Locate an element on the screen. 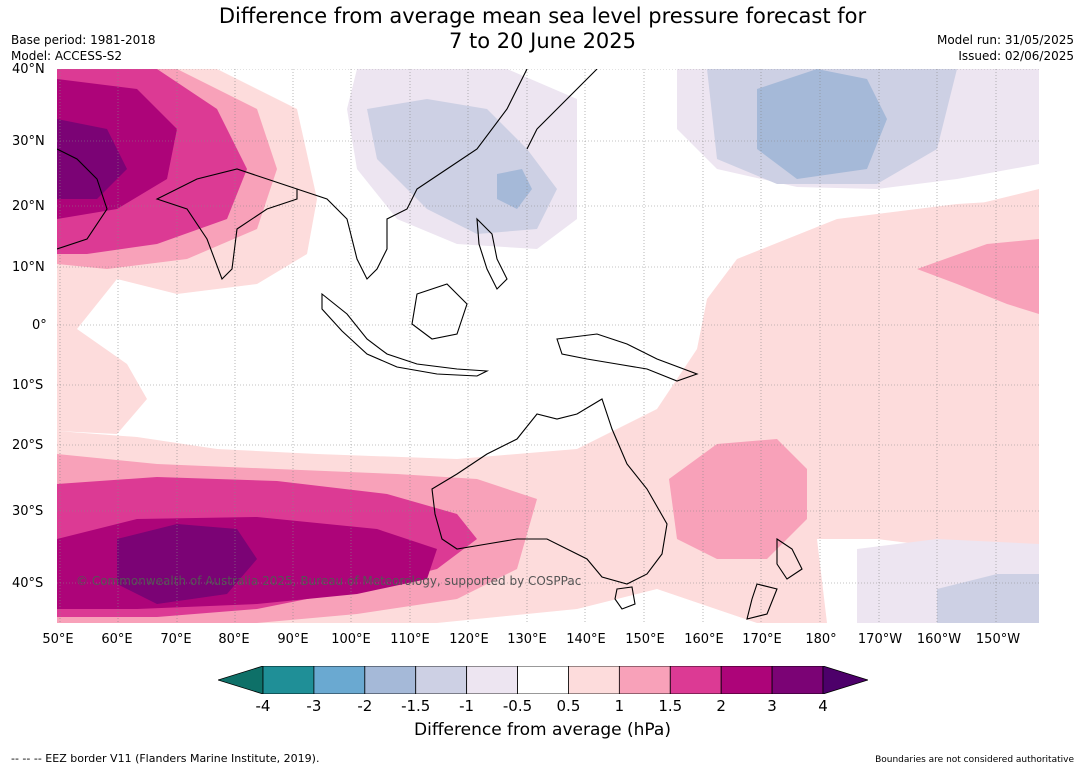 The width and height of the screenshot is (1085, 770). colorbar-tick-label: 2 is located at coordinates (721, 706).